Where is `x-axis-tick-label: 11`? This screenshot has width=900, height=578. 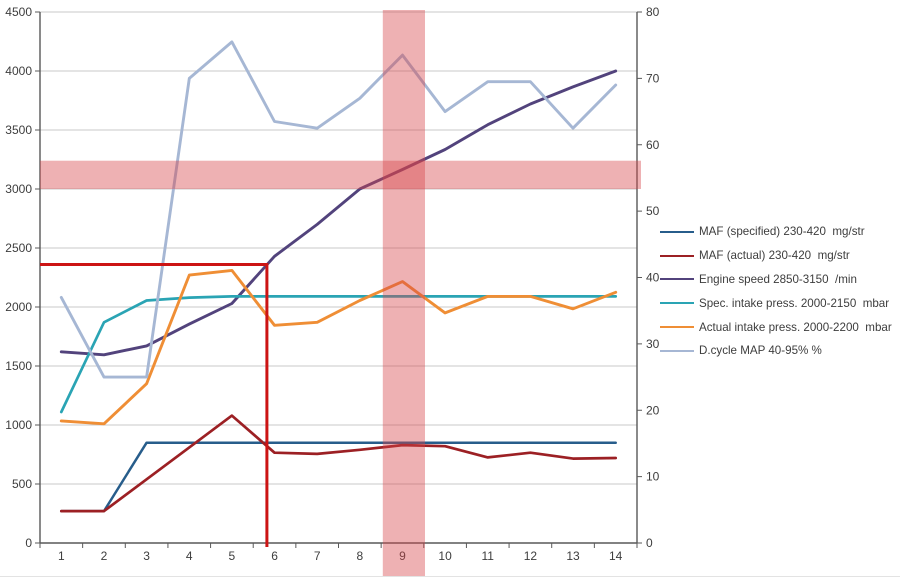 x-axis-tick-label: 11 is located at coordinates (488, 556).